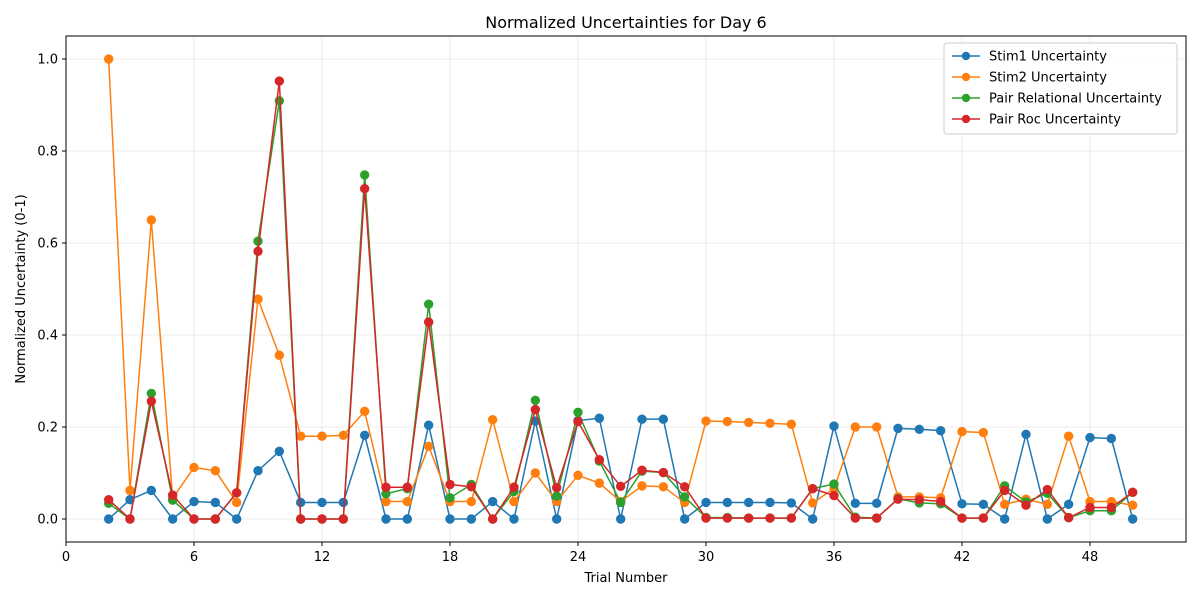 Image resolution: width=1200 pixels, height=600 pixels. Describe the element at coordinates (47, 336) in the screenshot. I see `y-tick-label: 0.4` at that location.